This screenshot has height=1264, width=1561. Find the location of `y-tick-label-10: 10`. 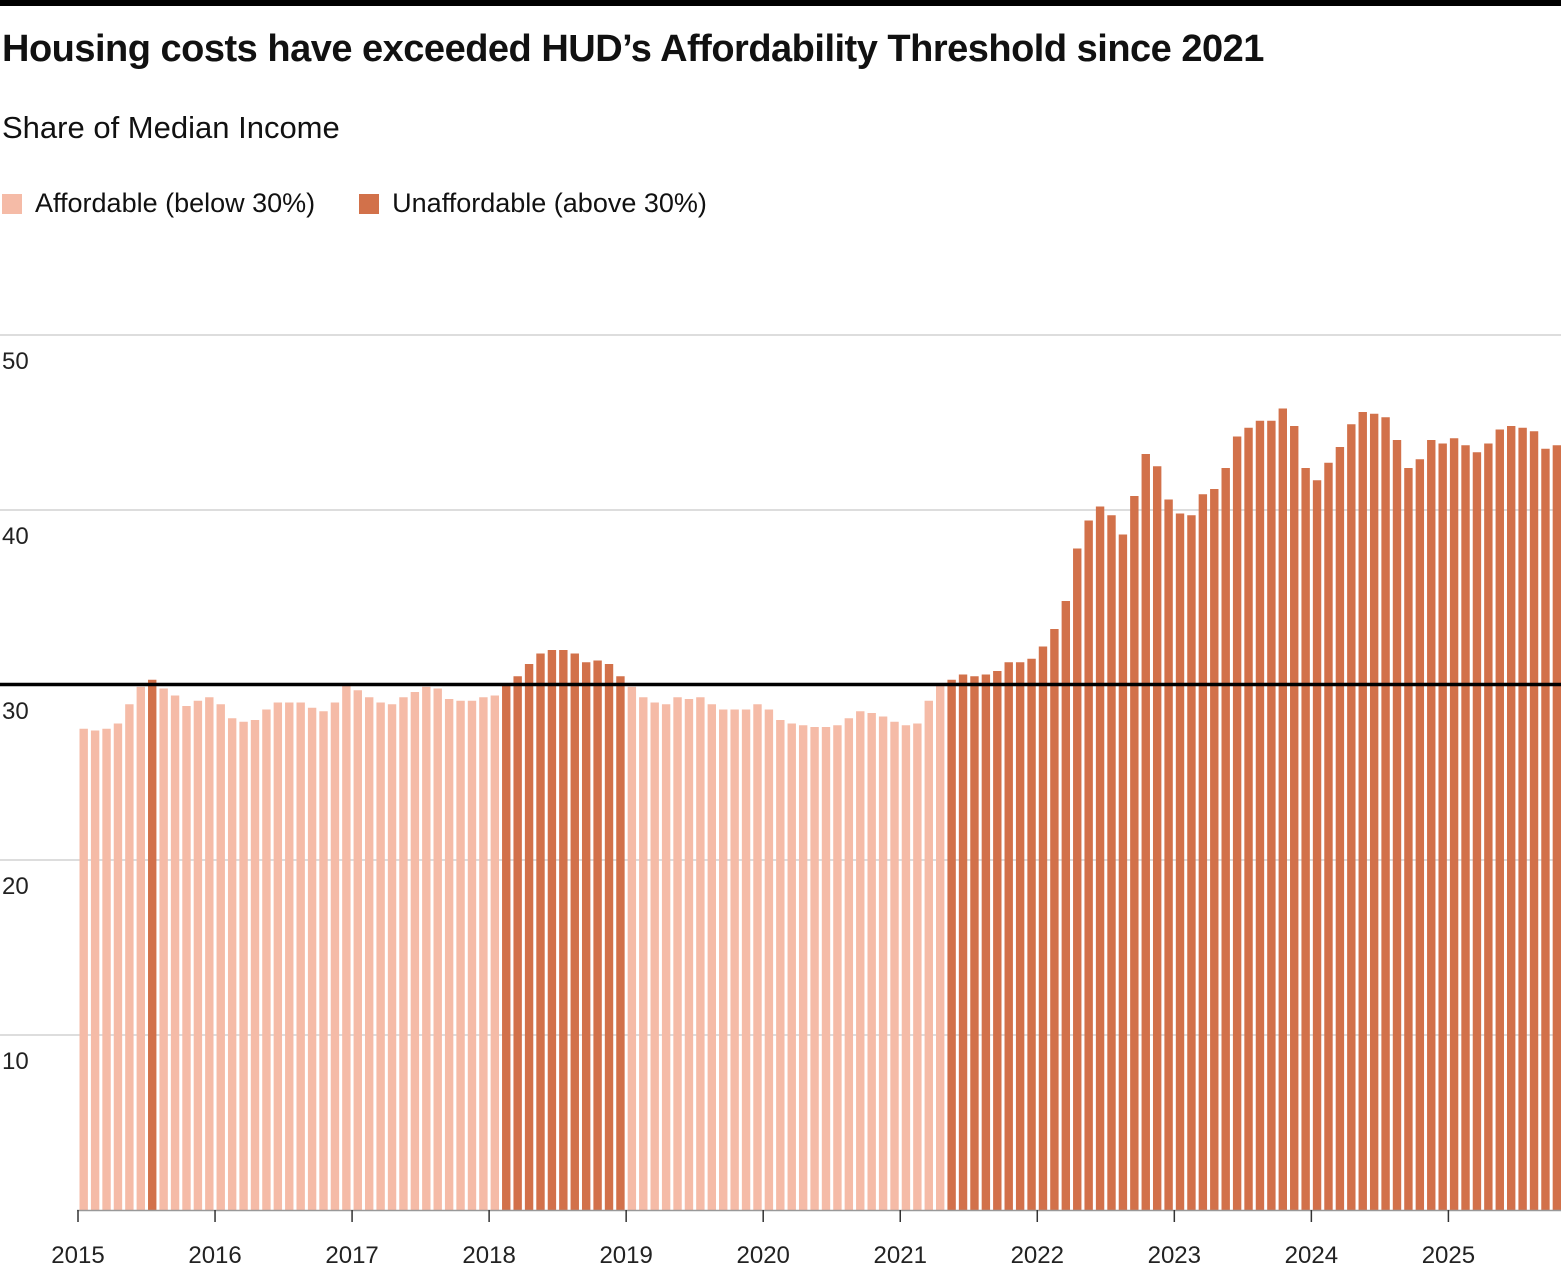

y-tick-label-10: 10 is located at coordinates (15, 1061).